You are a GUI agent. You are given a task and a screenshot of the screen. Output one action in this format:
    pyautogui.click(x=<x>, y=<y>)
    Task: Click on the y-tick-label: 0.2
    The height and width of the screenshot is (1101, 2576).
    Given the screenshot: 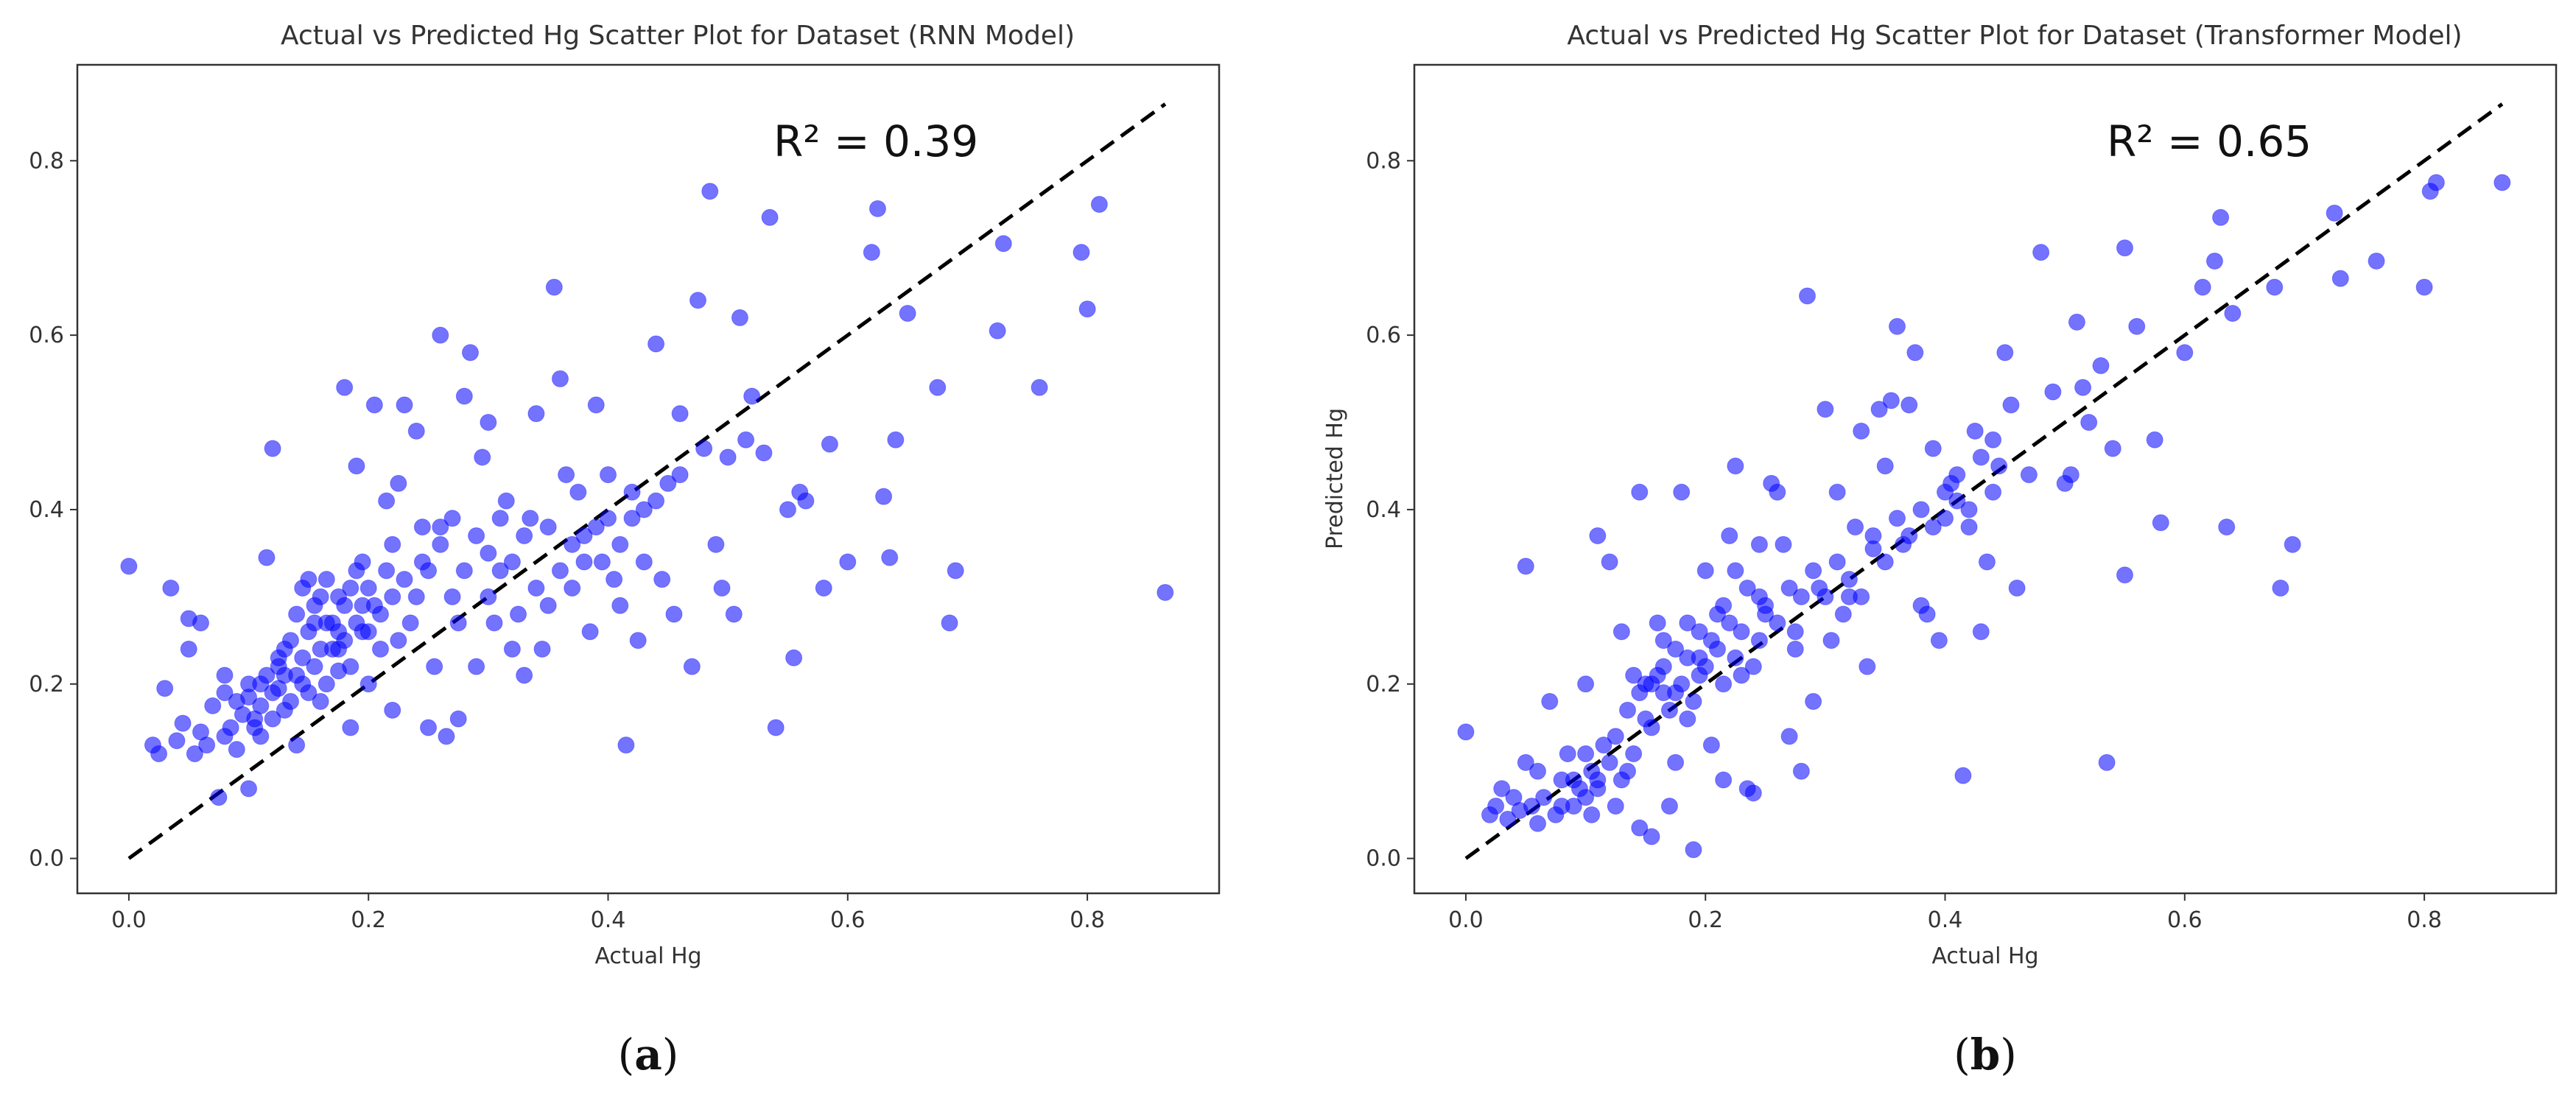 What is the action you would take?
    pyautogui.click(x=46, y=684)
    